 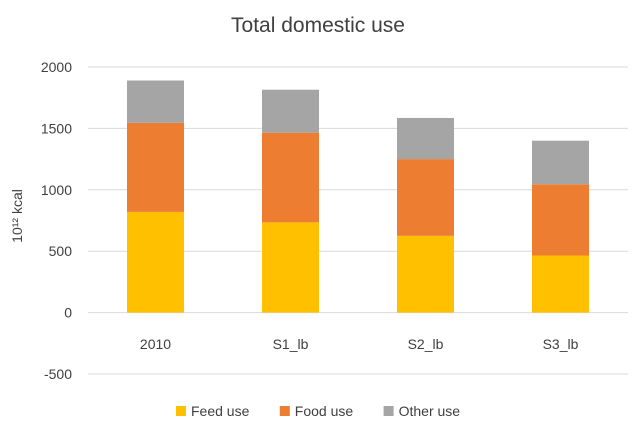 I want to click on legend-label: Food use, so click(x=324, y=411).